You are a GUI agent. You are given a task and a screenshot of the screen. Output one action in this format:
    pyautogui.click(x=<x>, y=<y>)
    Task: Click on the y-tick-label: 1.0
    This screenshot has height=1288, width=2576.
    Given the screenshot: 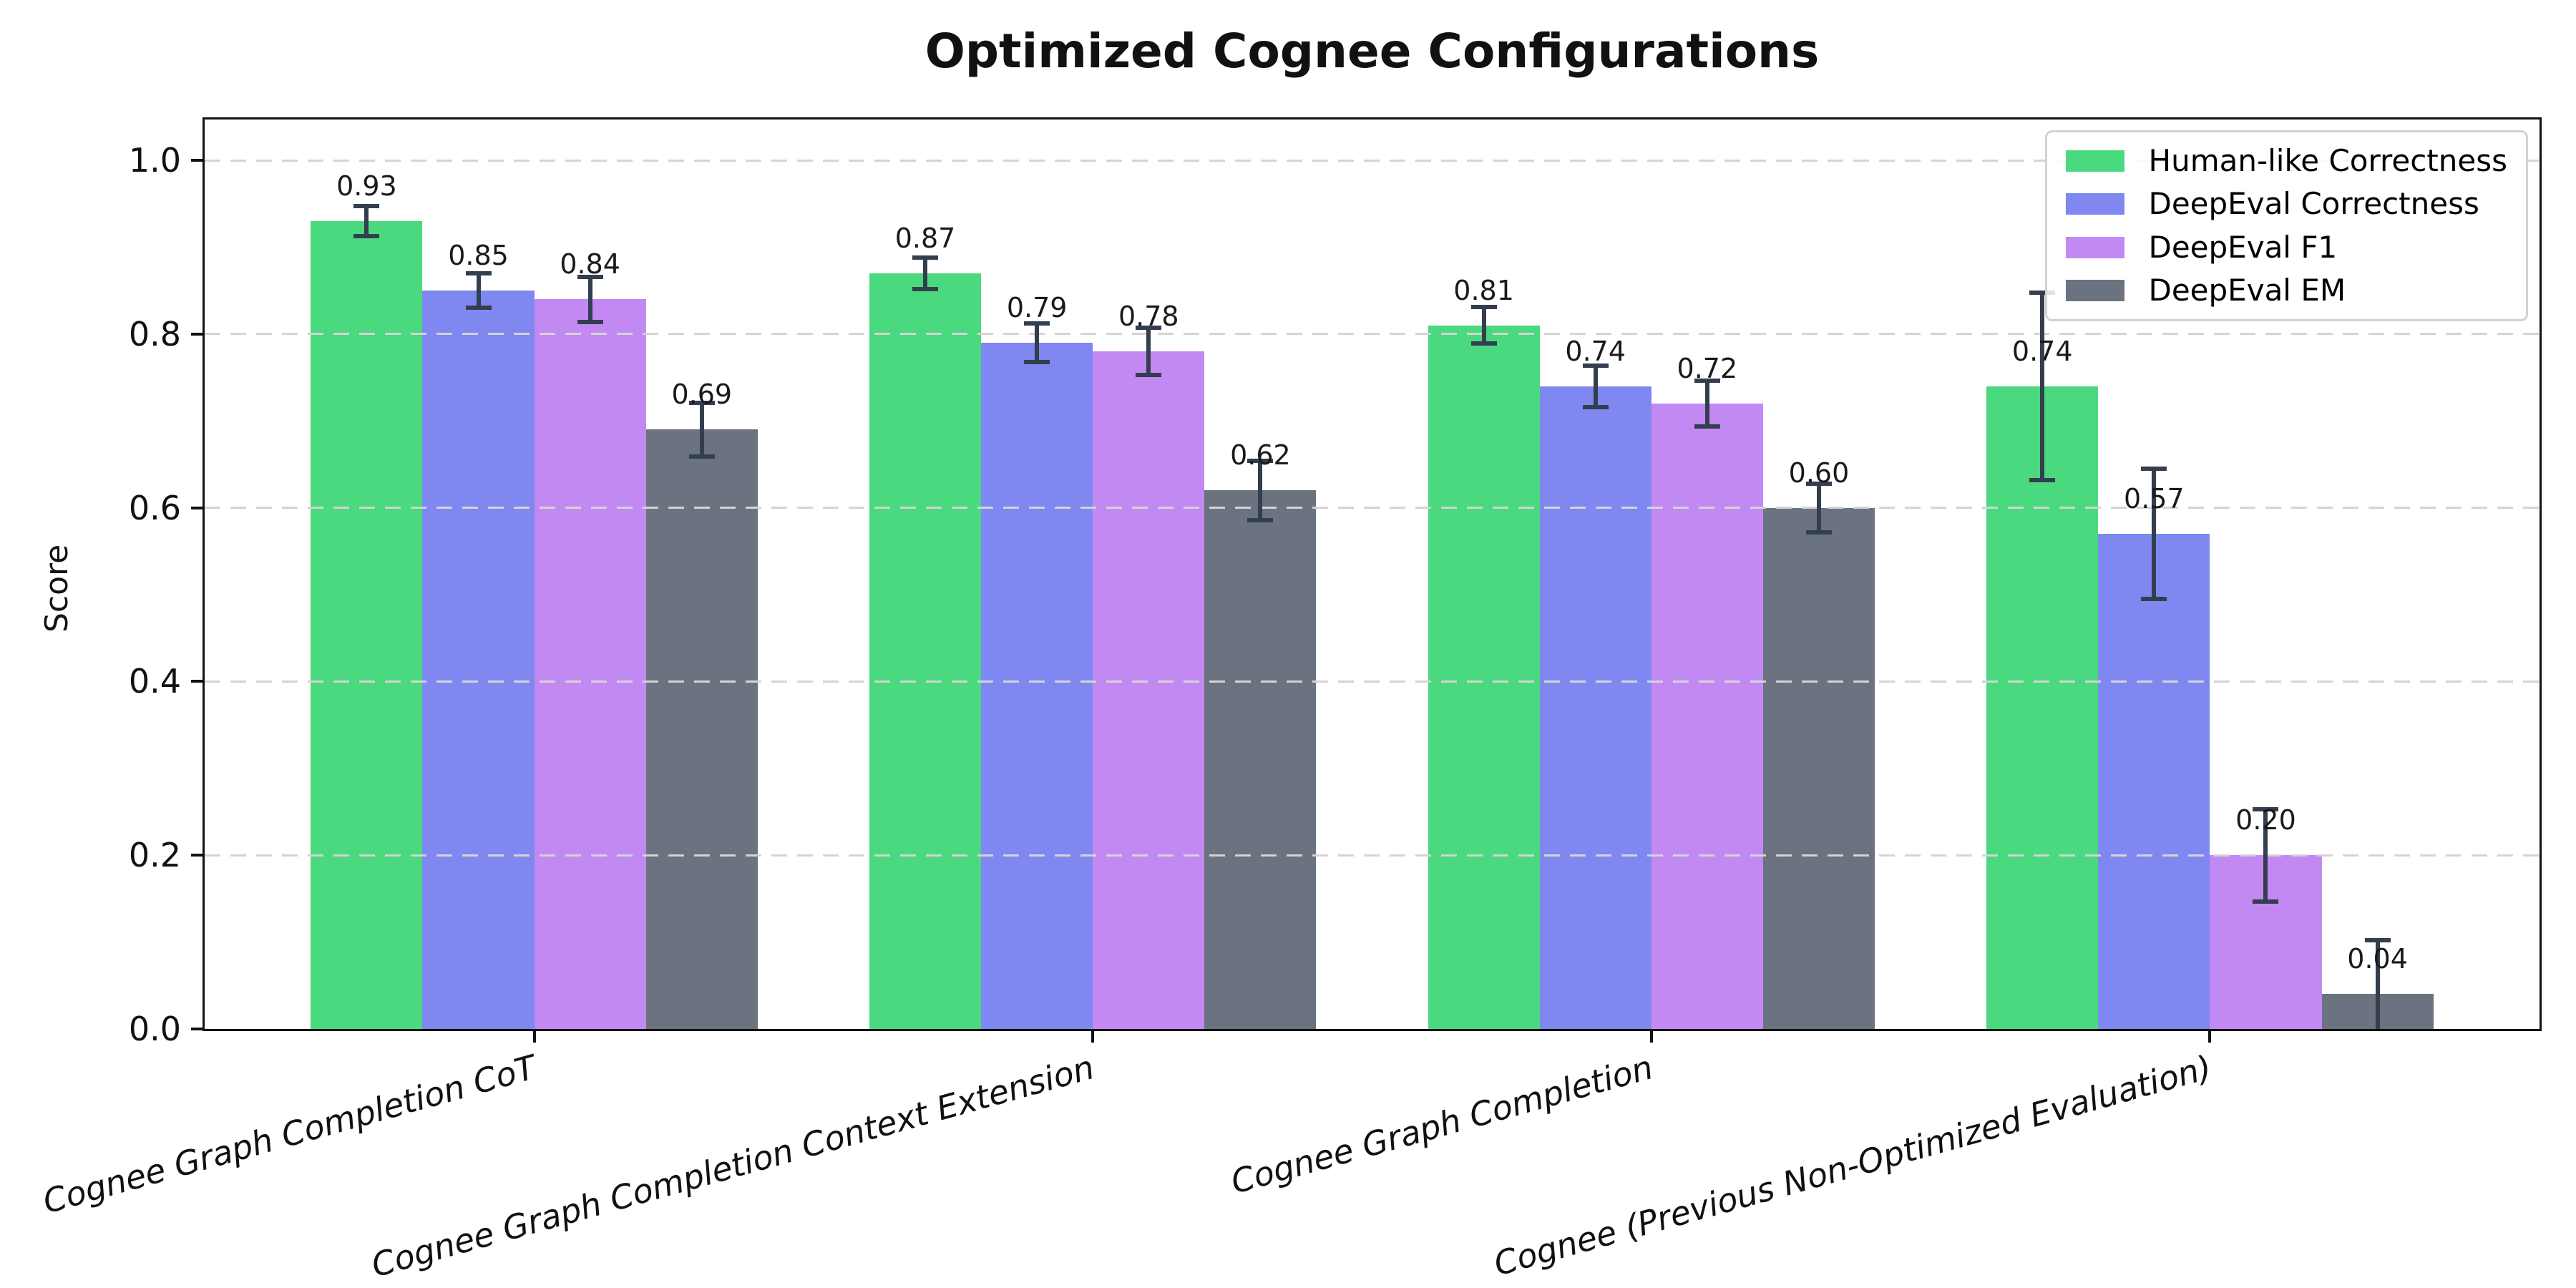 What is the action you would take?
    pyautogui.click(x=154, y=160)
    